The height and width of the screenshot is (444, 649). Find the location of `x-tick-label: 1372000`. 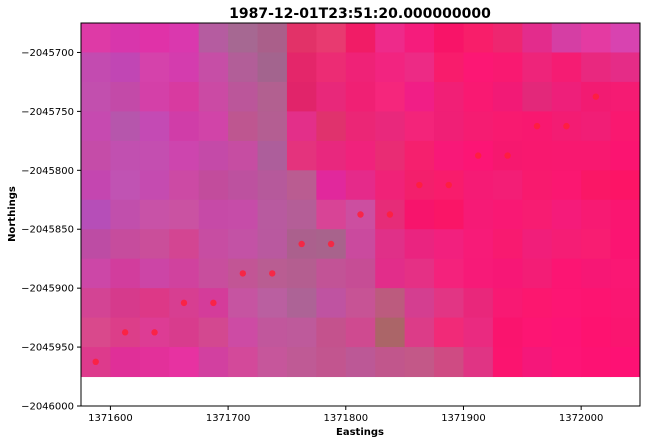

x-tick-label: 1372000 is located at coordinates (581, 418).